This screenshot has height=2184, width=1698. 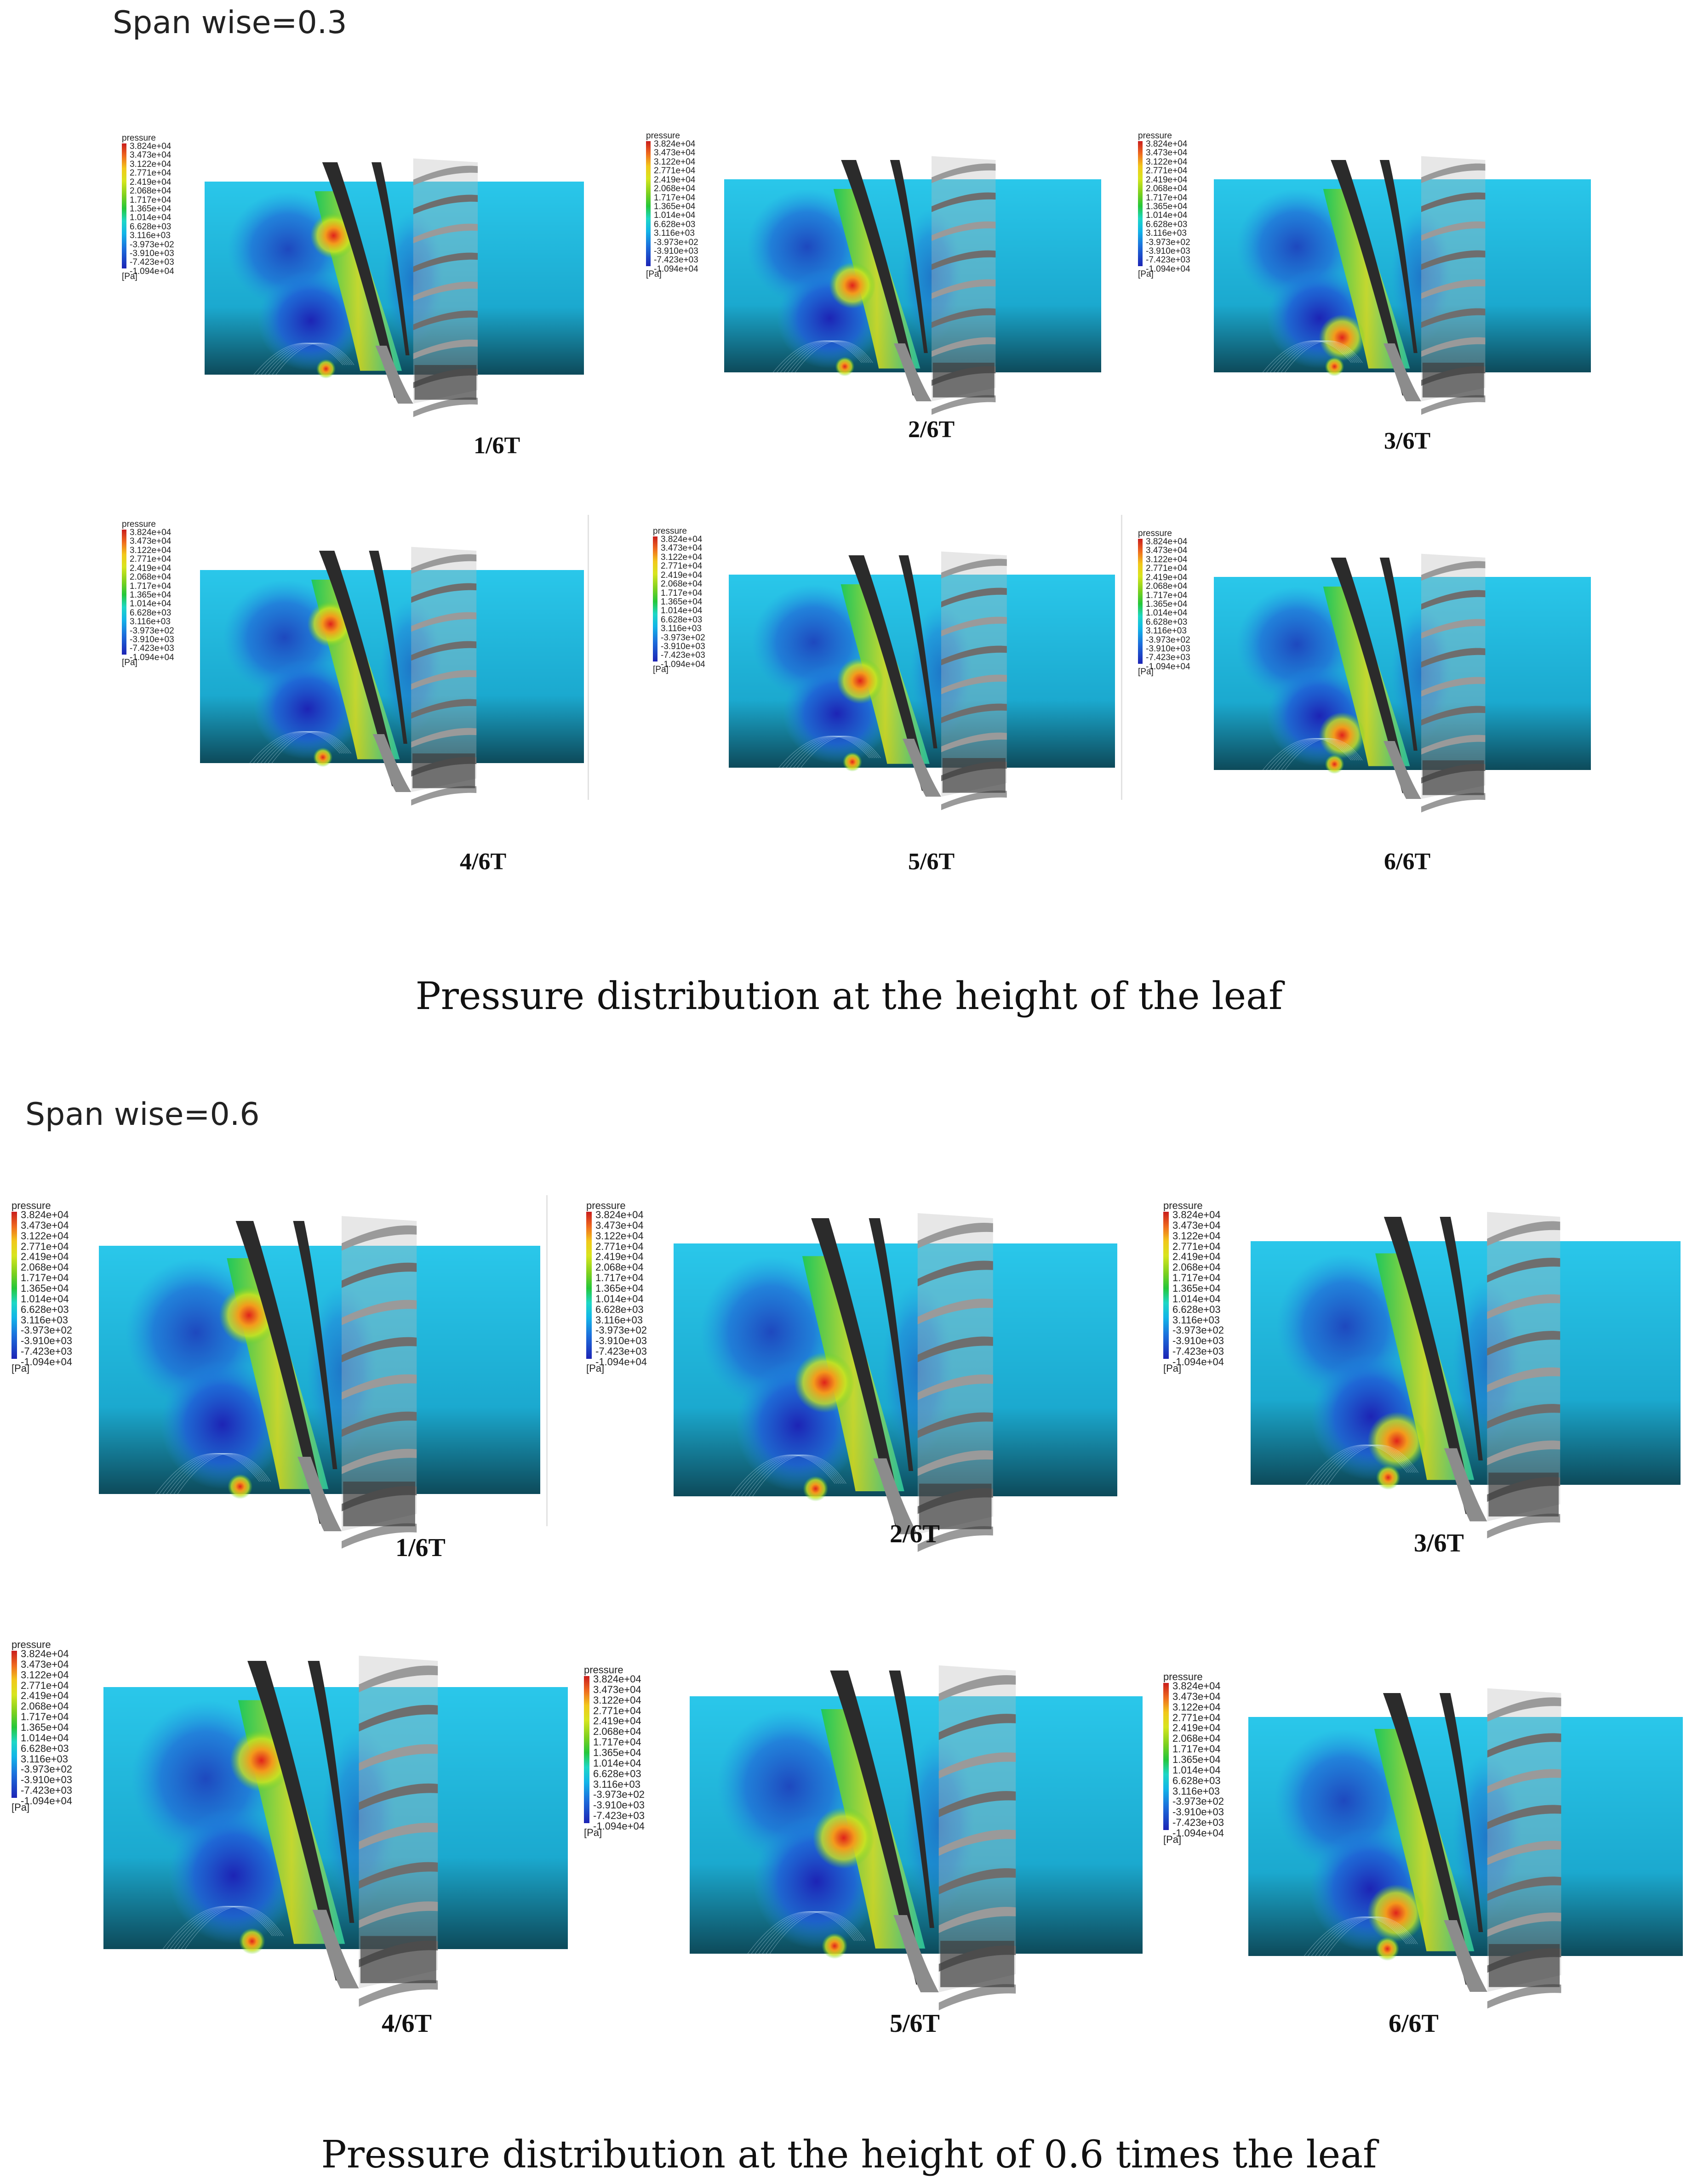 What do you see at coordinates (588, 657) in the screenshot?
I see `panel-divider` at bounding box center [588, 657].